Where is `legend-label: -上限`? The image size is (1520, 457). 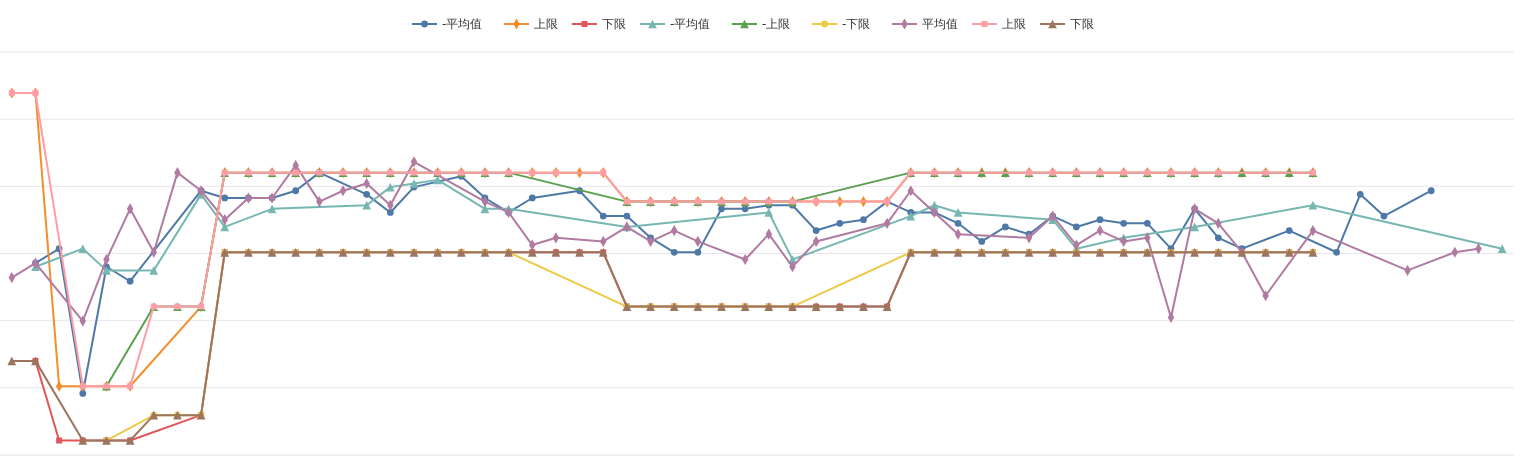
legend-label: -上限 is located at coordinates (776, 24).